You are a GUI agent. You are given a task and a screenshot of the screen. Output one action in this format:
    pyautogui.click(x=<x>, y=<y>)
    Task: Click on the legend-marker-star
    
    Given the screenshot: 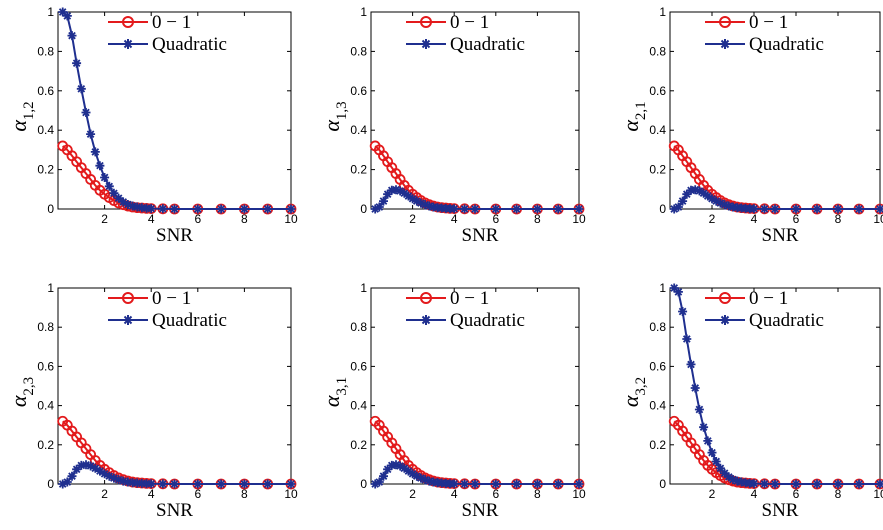 What is the action you would take?
    pyautogui.click(x=426, y=320)
    